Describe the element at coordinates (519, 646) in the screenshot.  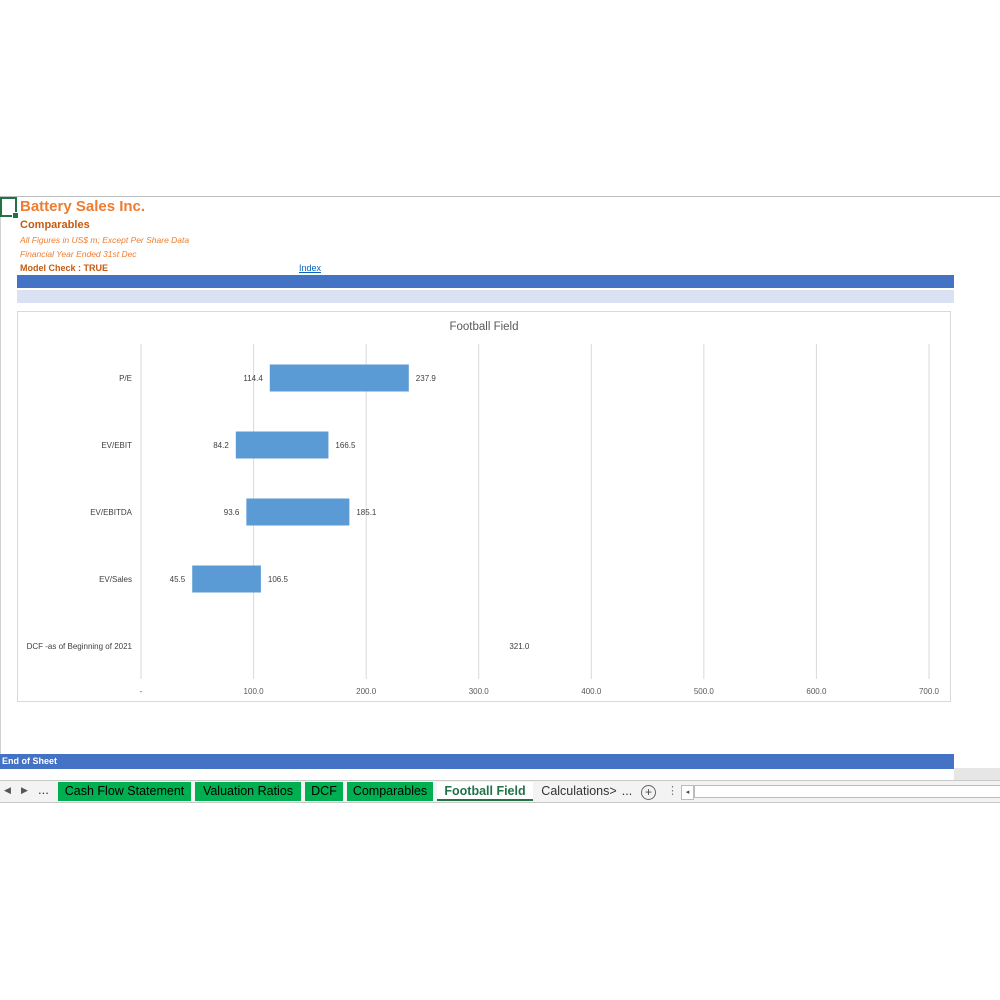
I see `high-value-label: 321.0` at that location.